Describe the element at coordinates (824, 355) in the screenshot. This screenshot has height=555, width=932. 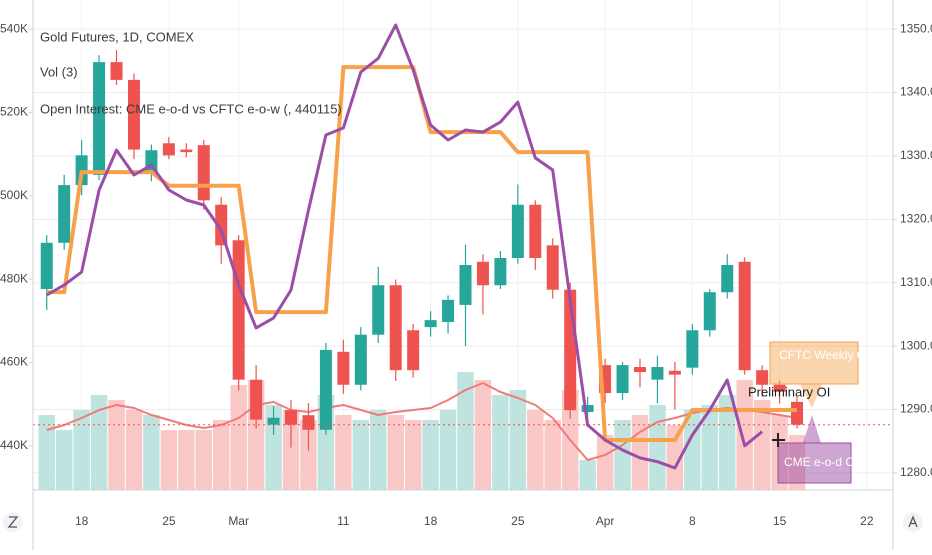
I see `legend-label: CFTC Weekly OI` at that location.